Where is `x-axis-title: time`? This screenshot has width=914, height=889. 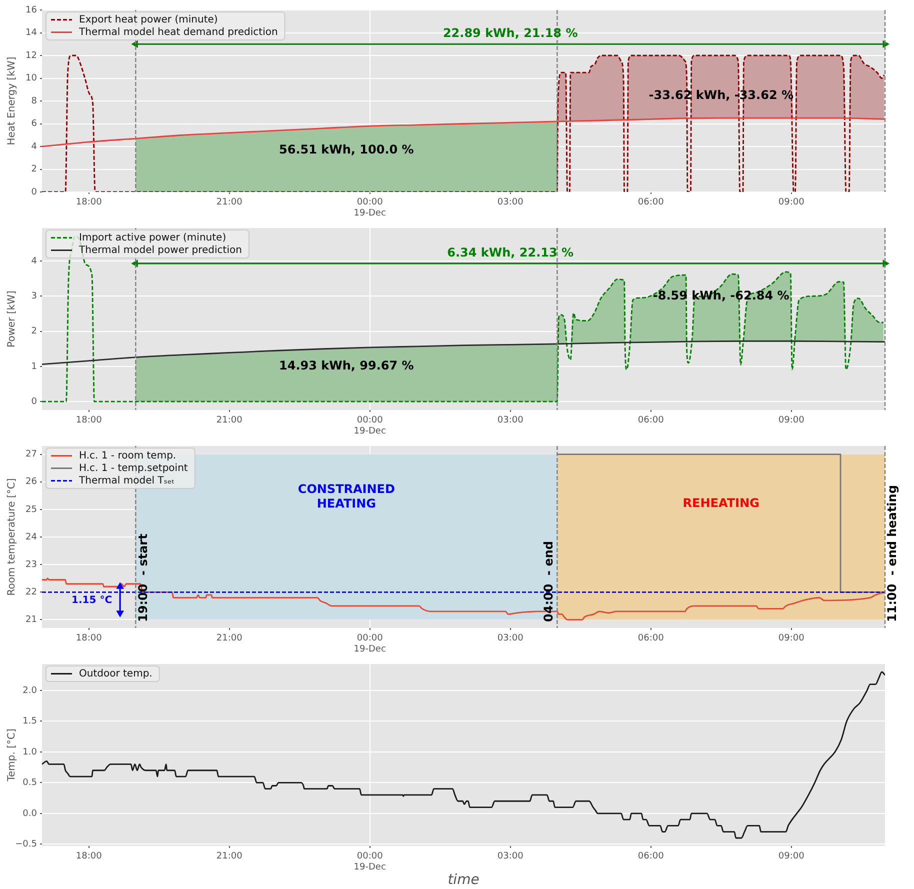
x-axis-title: time is located at coordinates (464, 880).